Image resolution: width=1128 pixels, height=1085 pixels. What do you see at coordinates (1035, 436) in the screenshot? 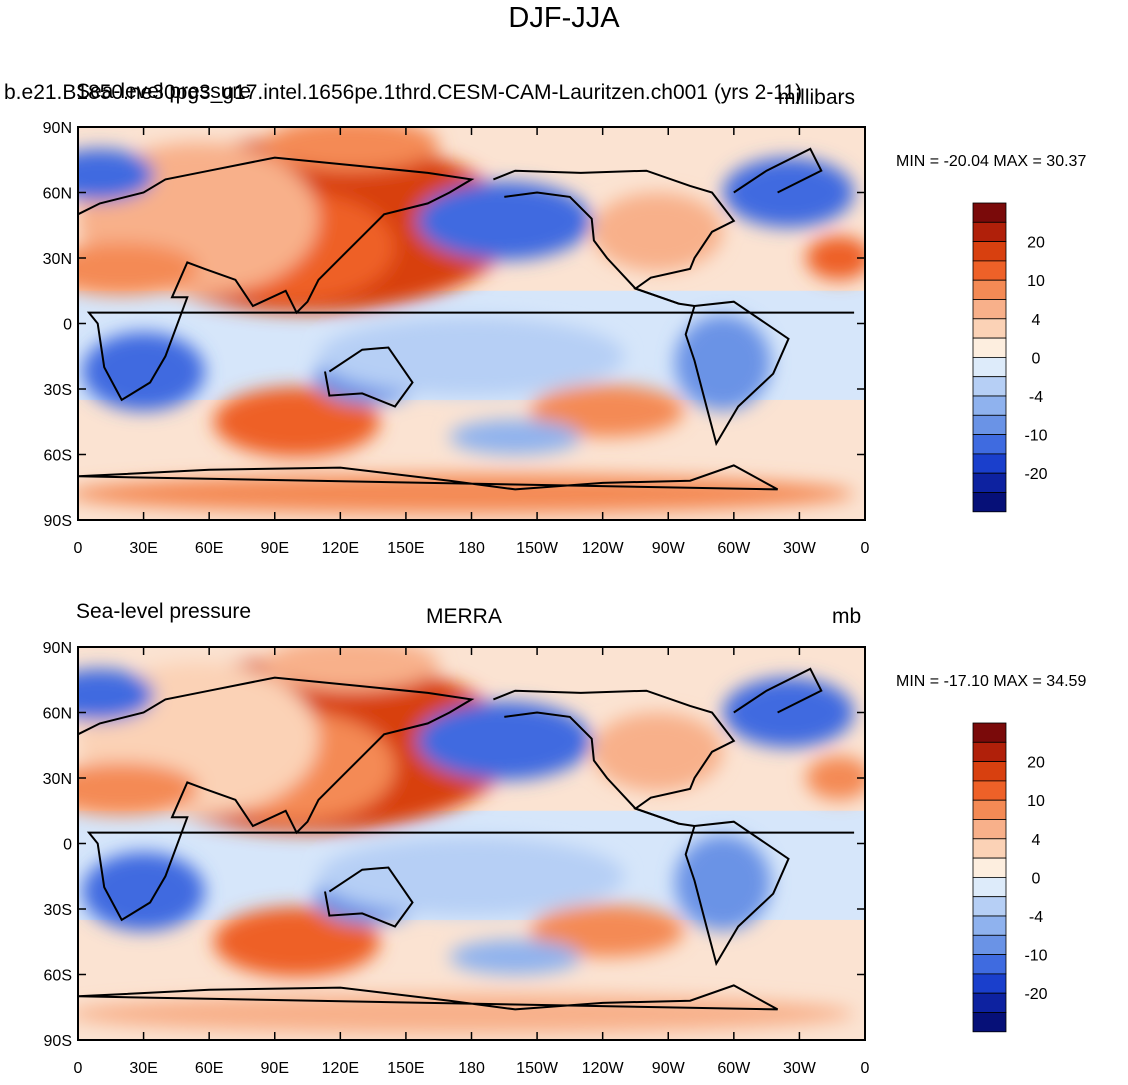
I see `colorbar-label: -10` at bounding box center [1035, 436].